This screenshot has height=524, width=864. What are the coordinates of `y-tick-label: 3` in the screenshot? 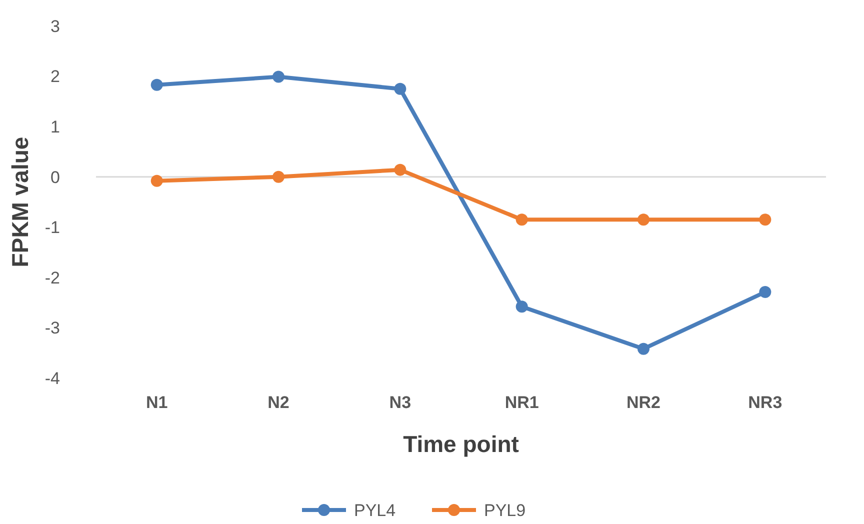 It's located at (55, 26).